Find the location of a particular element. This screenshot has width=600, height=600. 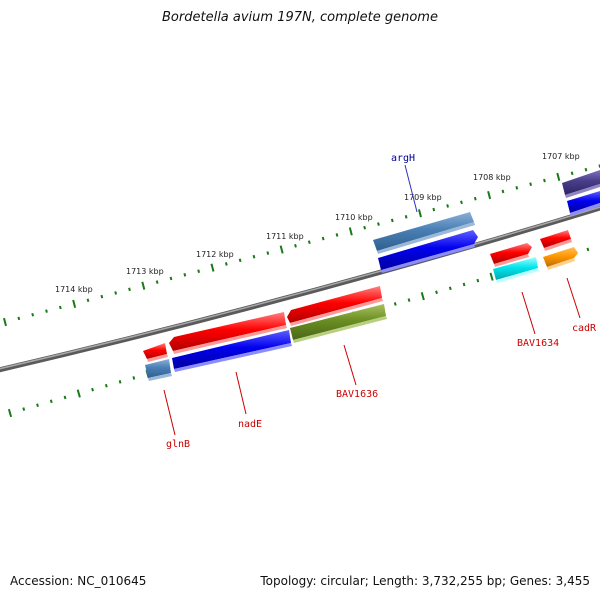

gene-BAV1634 is located at coordinates (516, 270).